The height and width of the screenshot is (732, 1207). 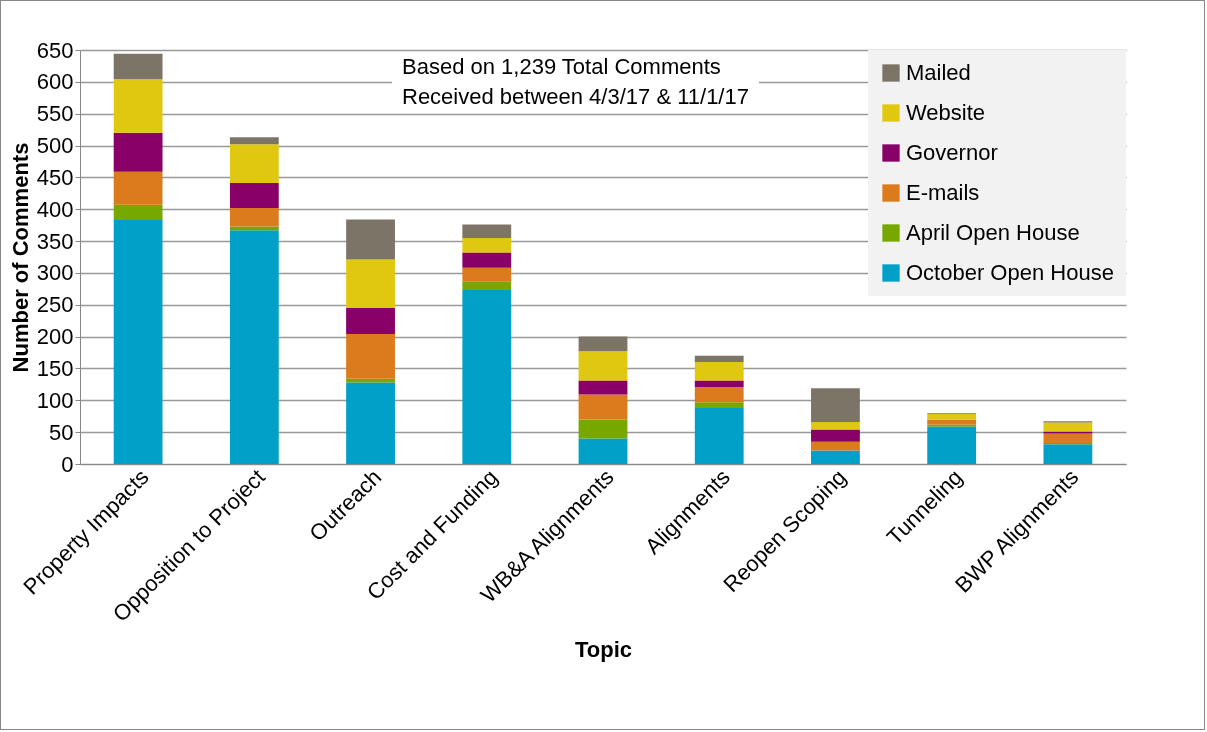 What do you see at coordinates (1010, 272) in the screenshot?
I see `legend-label: October Open House` at bounding box center [1010, 272].